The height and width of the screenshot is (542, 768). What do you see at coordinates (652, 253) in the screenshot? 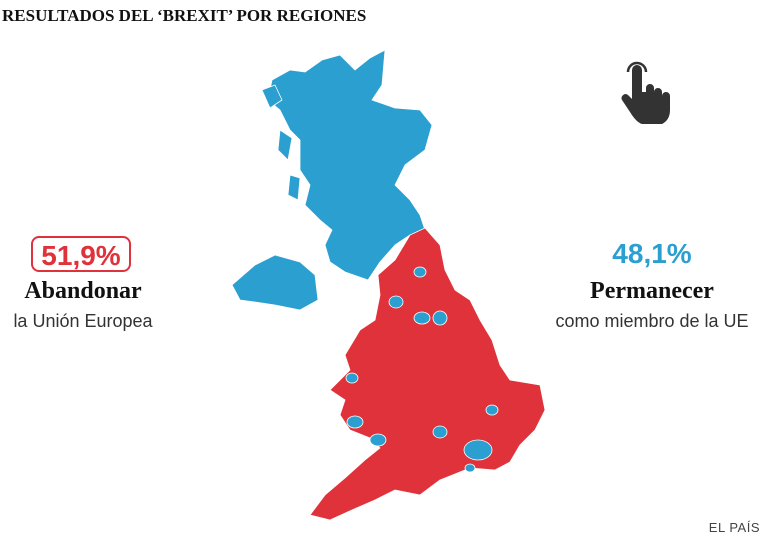
I see `remain-share: 48,1%` at bounding box center [652, 253].